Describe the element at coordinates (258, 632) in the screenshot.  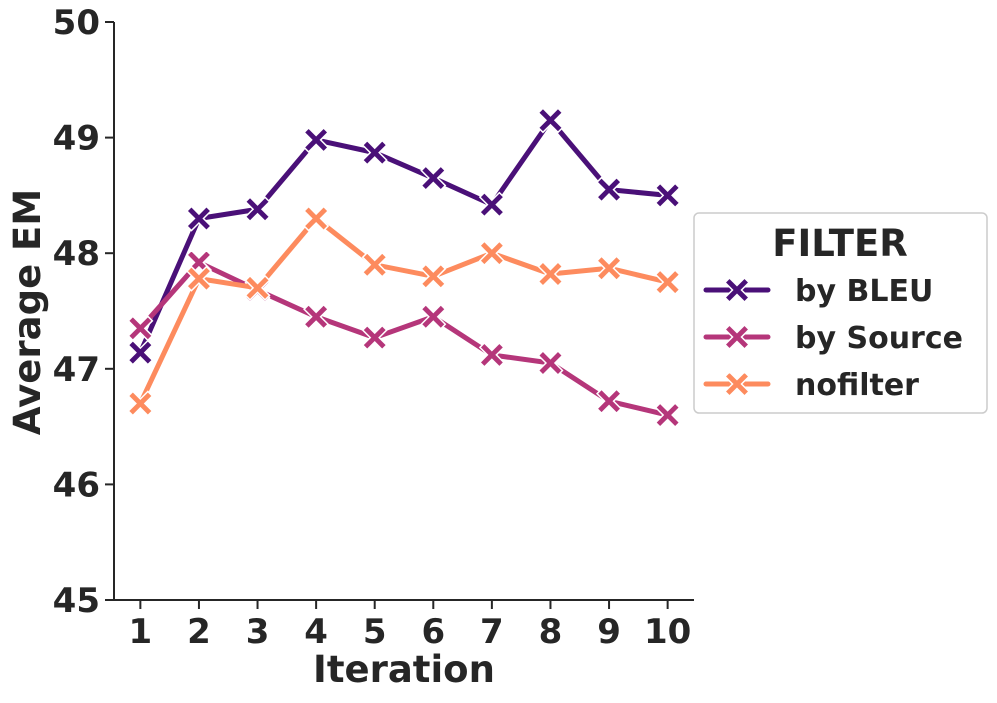
I see `x-tick-label: 3` at that location.